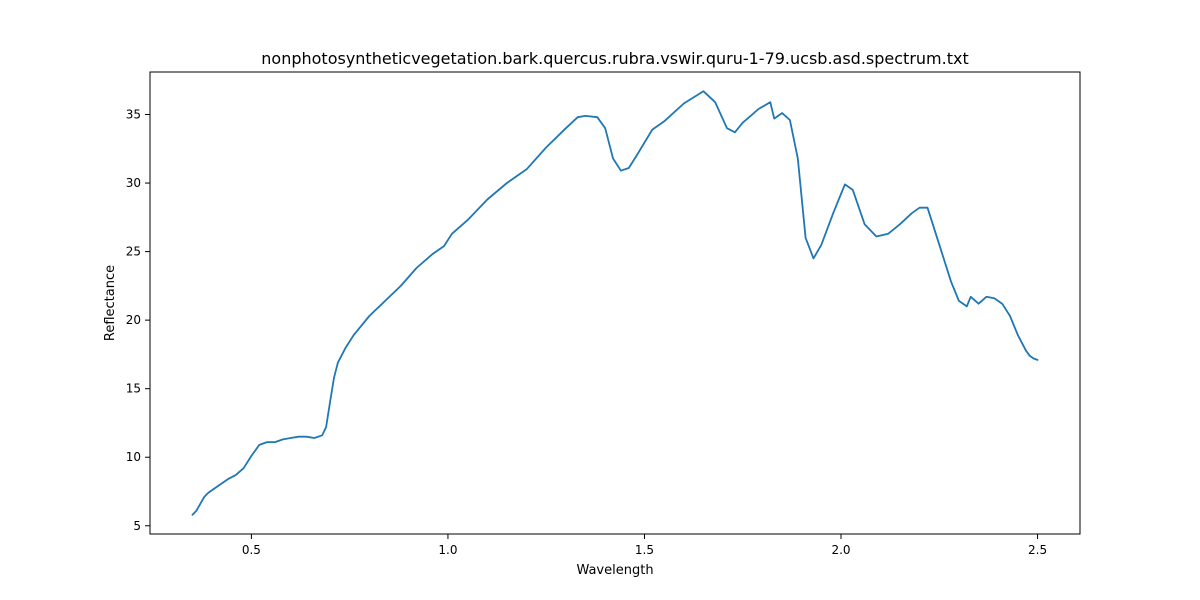 Image resolution: width=1200 pixels, height=600 pixels. What do you see at coordinates (133, 252) in the screenshot?
I see `y-tick-label: 25` at bounding box center [133, 252].